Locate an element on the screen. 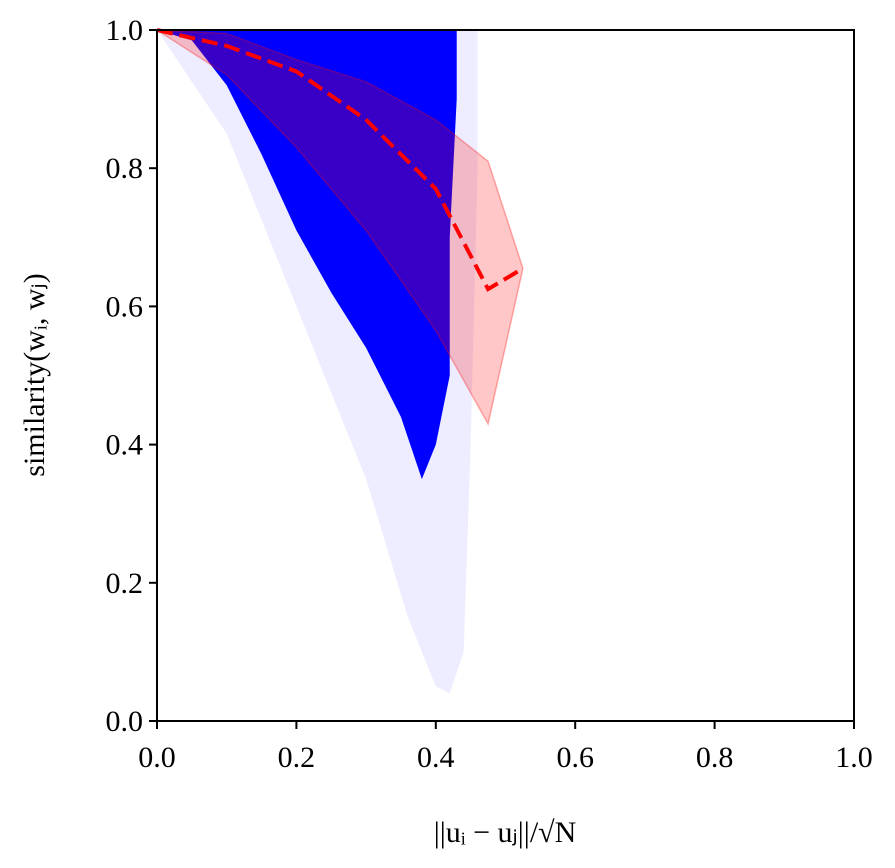 This screenshot has height=868, width=895. x-tick-label: 0.8 is located at coordinates (715, 757).